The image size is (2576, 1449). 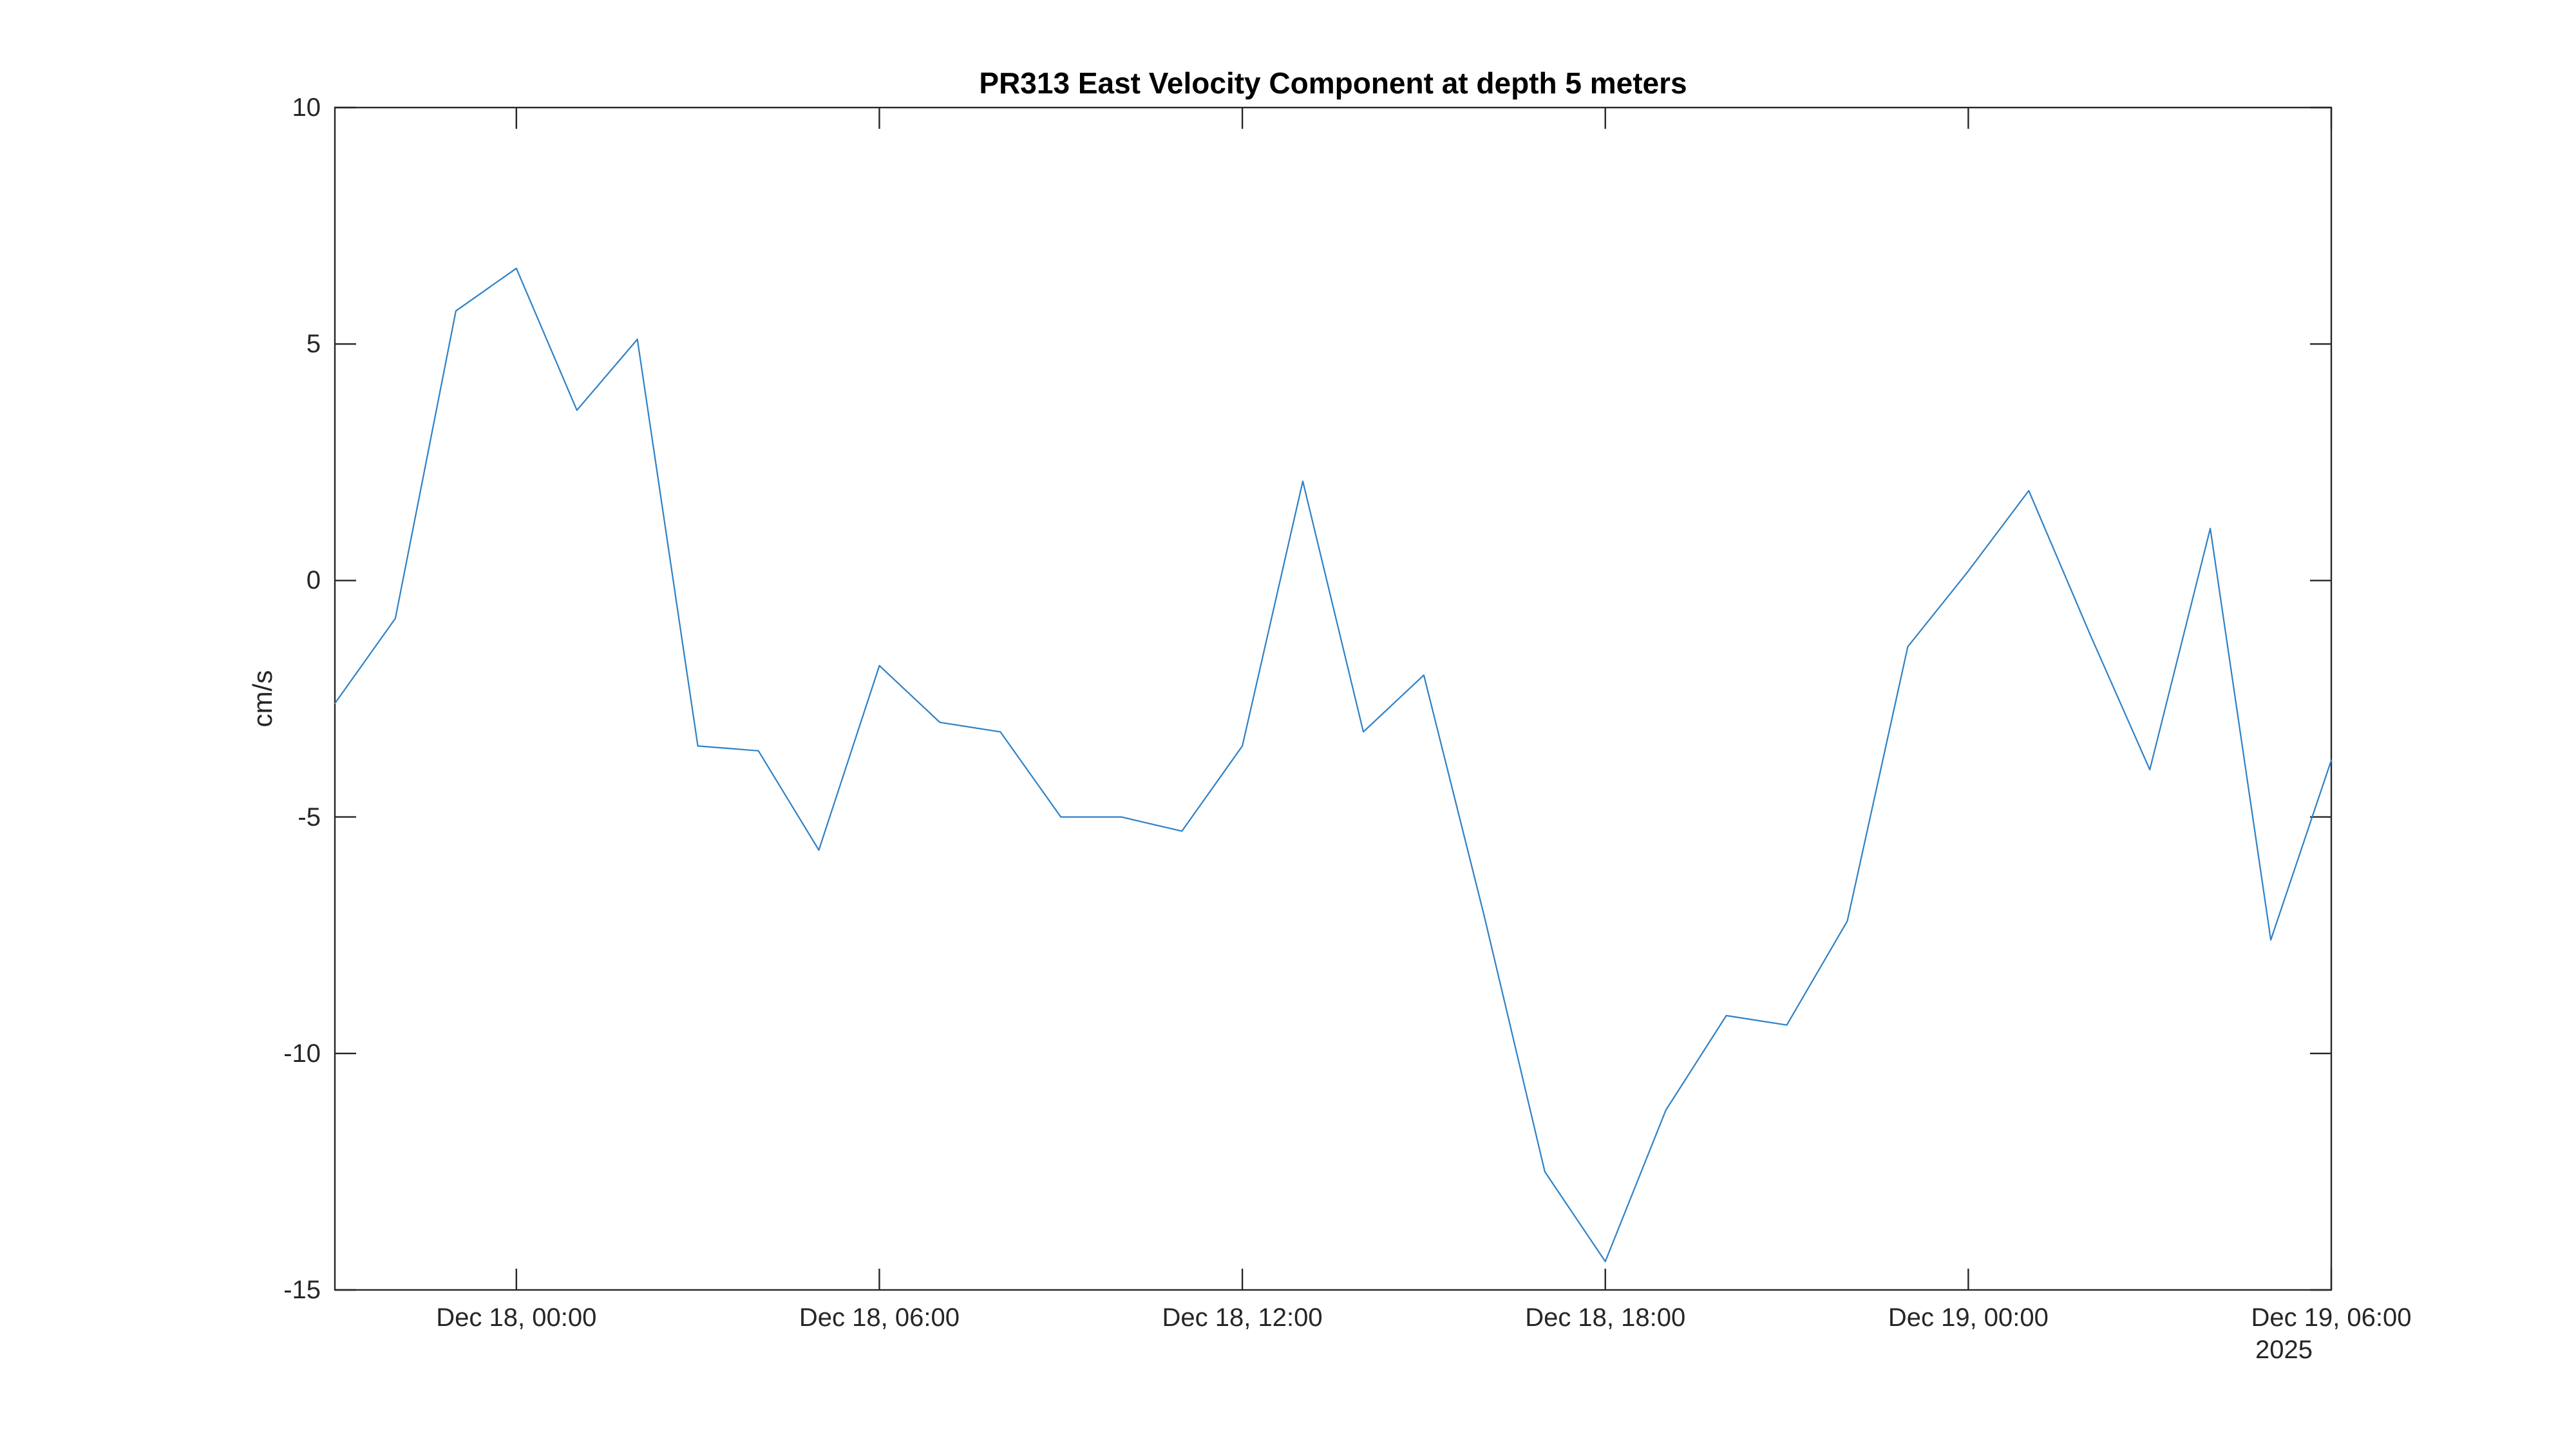 I want to click on x-axis-year-label: 2025, so click(x=2284, y=1350).